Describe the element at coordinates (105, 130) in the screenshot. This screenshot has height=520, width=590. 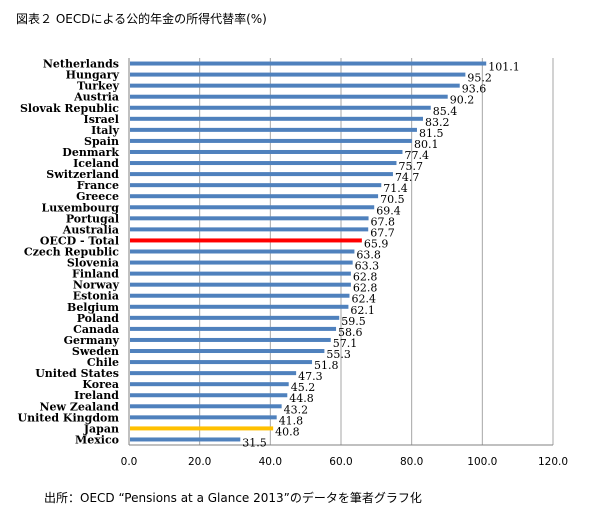
I see `category-label: Italy` at that location.